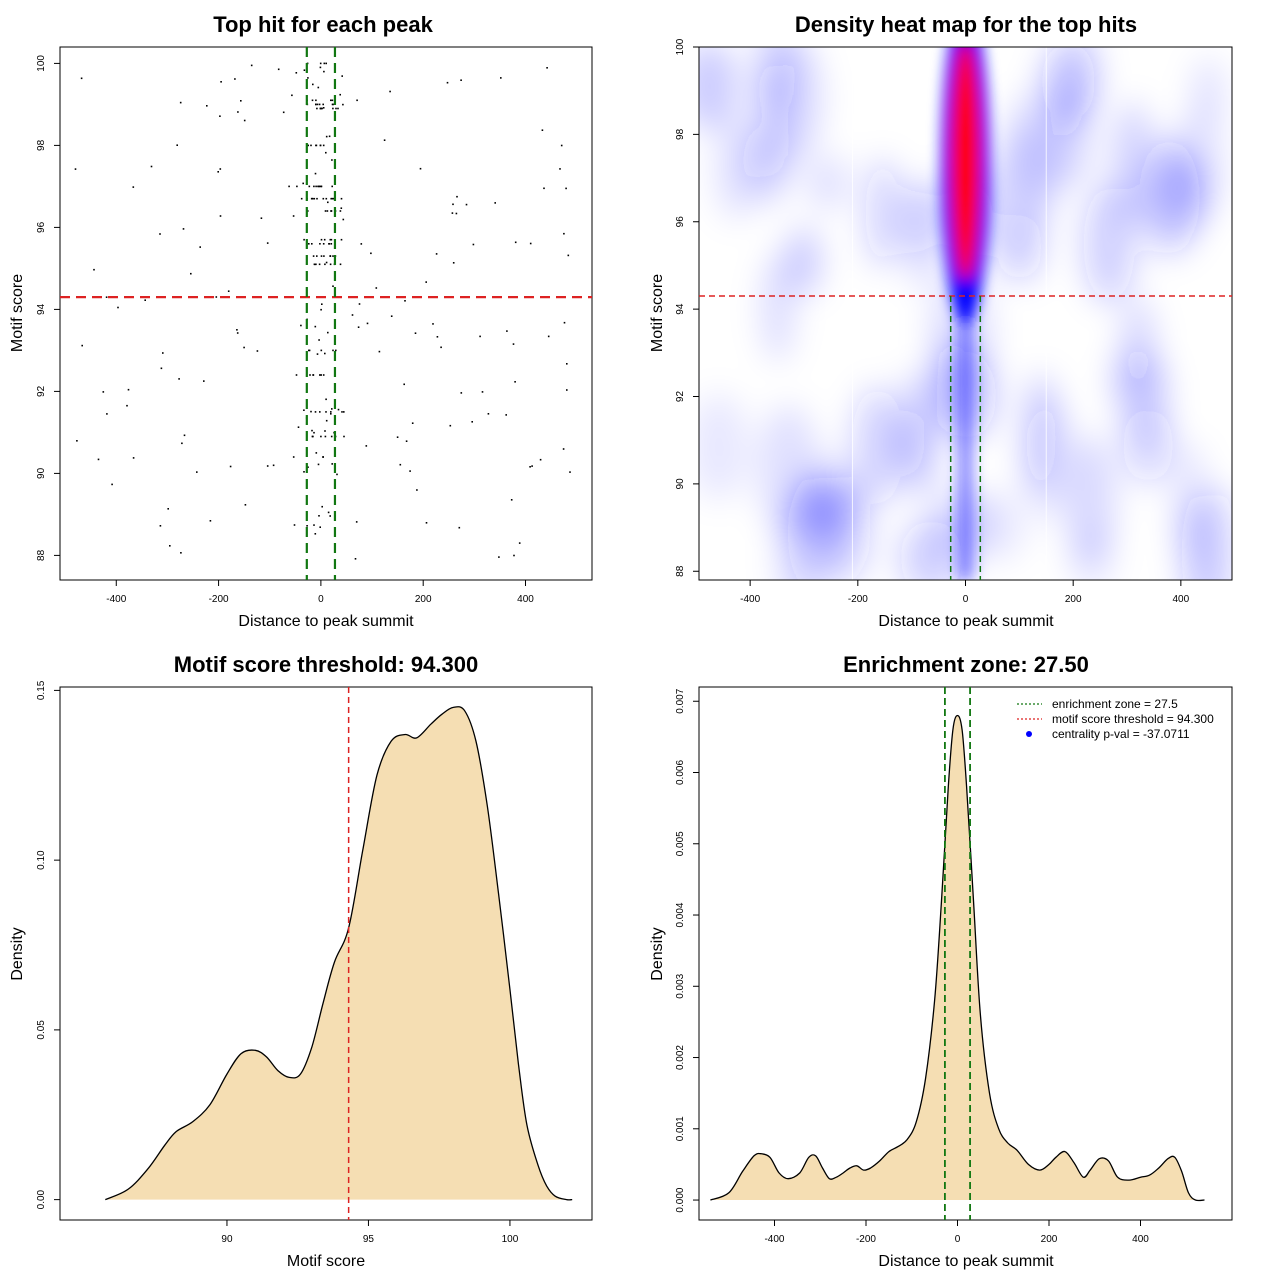 This screenshot has width=1280, height=1280. What do you see at coordinates (116, 599) in the screenshot?
I see `x-tick-label: -400` at bounding box center [116, 599].